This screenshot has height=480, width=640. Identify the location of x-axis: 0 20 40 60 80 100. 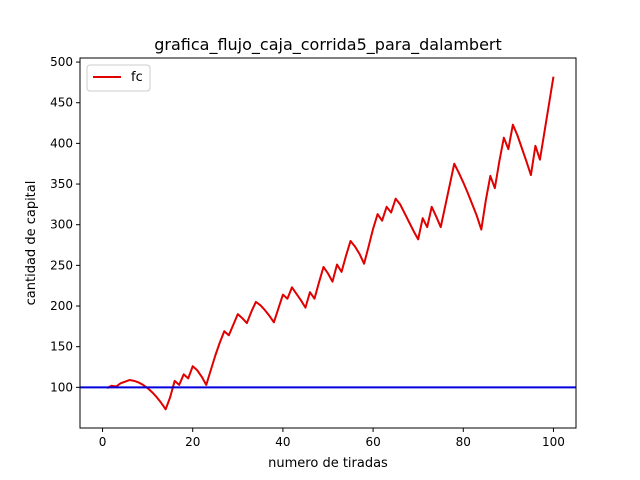
(332, 438).